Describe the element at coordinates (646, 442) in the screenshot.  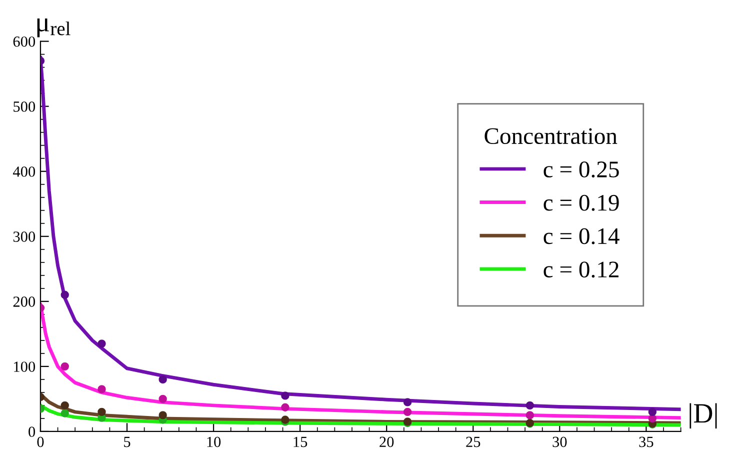
I see `x-tick-label: 35` at that location.